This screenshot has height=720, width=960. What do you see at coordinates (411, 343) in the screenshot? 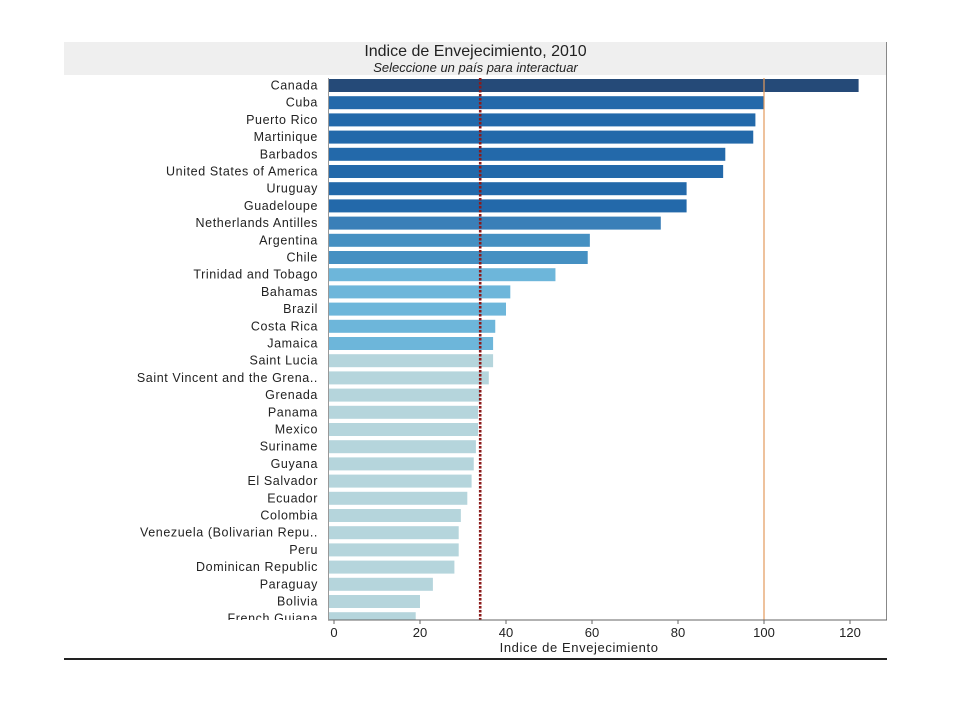
I see `bar-jamaica` at bounding box center [411, 343].